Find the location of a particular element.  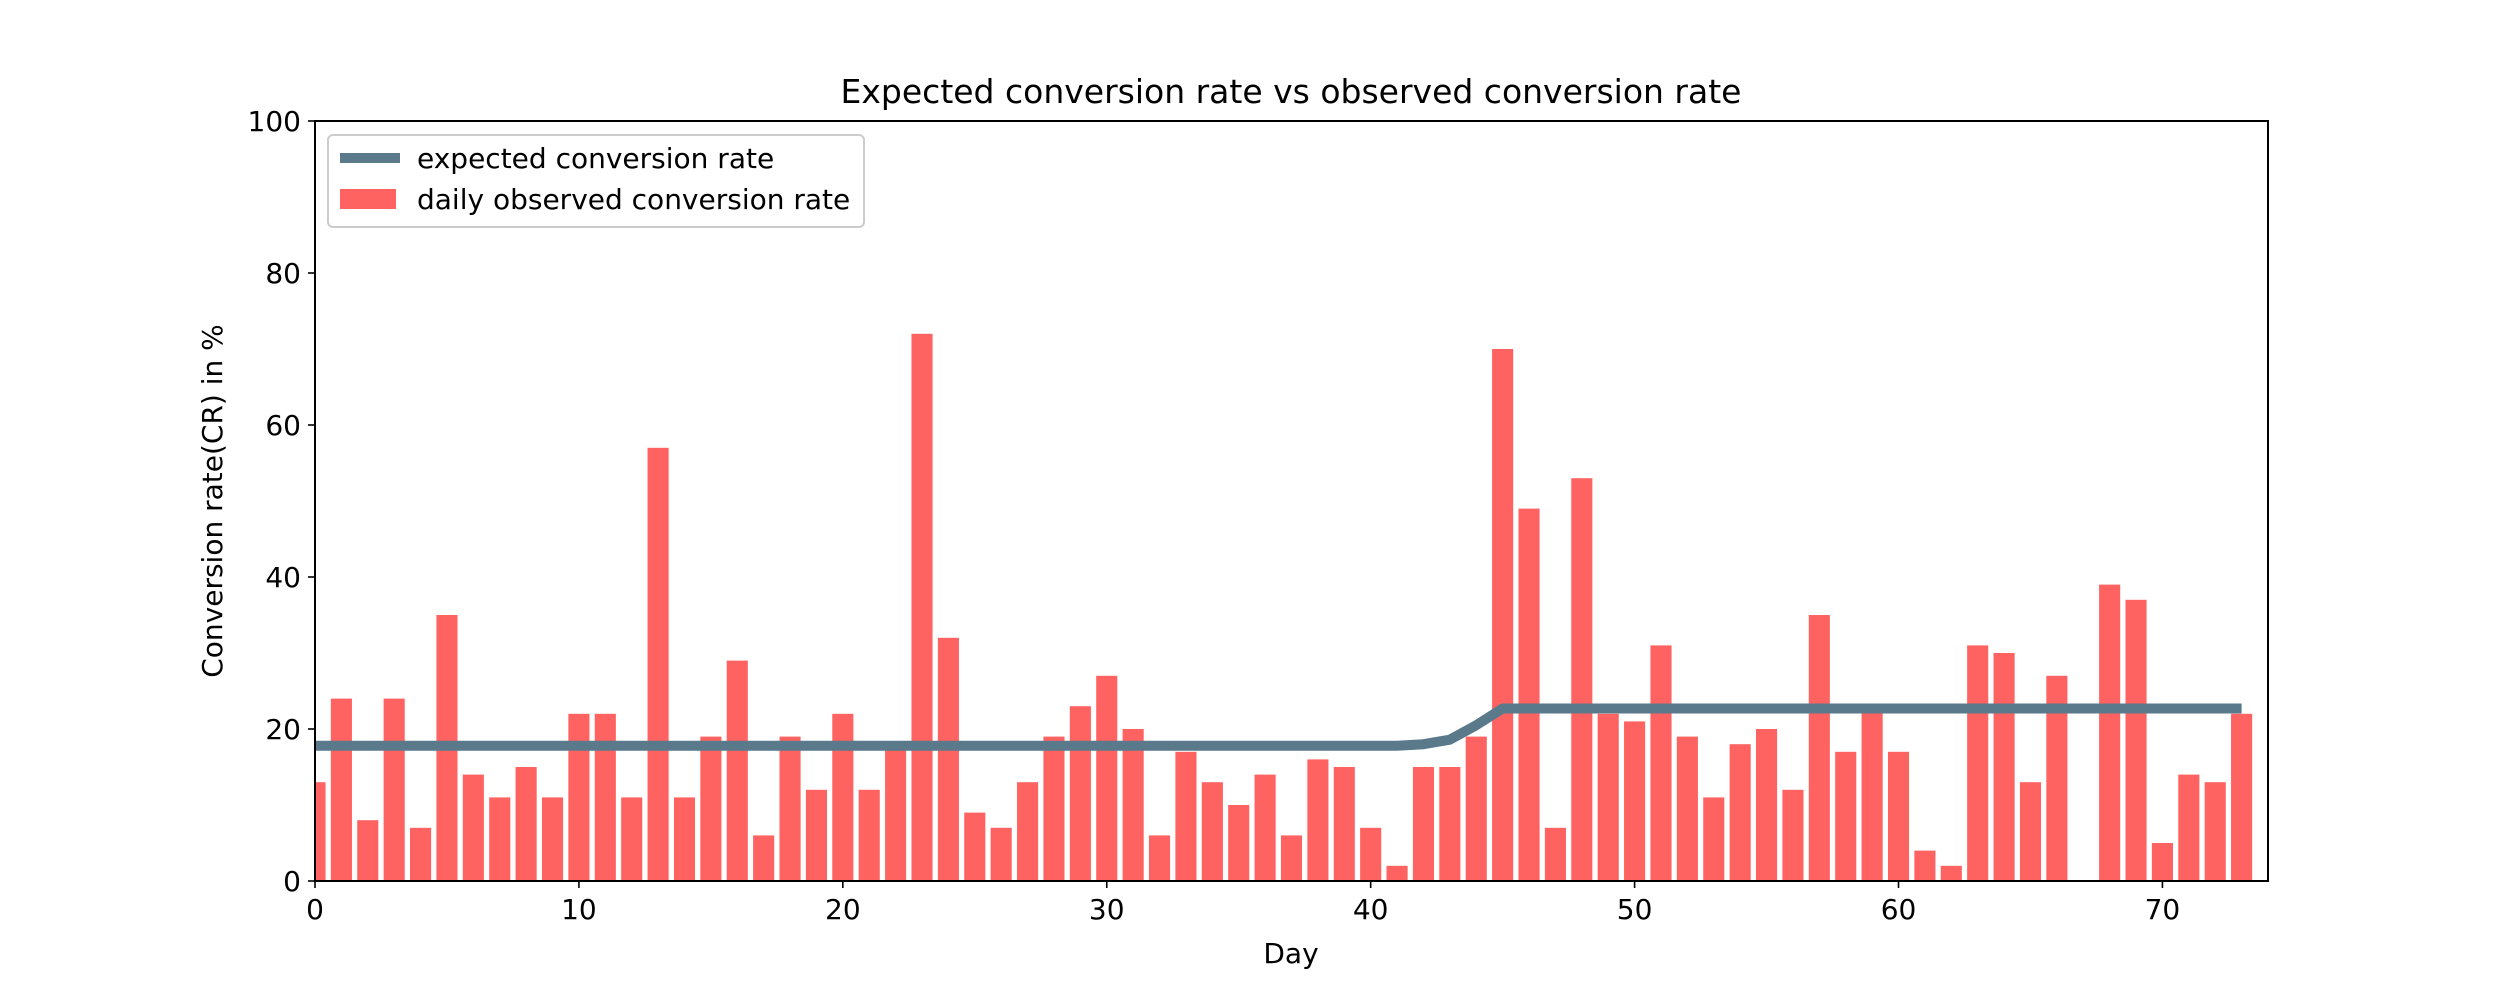

x-tick-label: 10 is located at coordinates (579, 909).